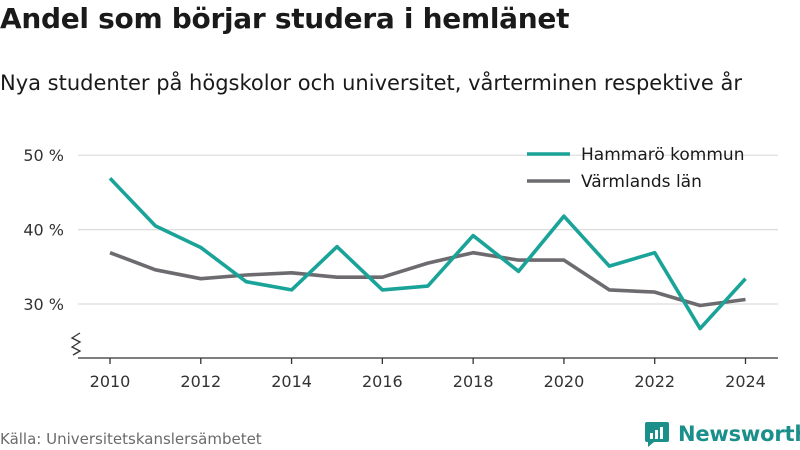  What do you see at coordinates (473, 381) in the screenshot?
I see `x-tick-label: 2018` at bounding box center [473, 381].